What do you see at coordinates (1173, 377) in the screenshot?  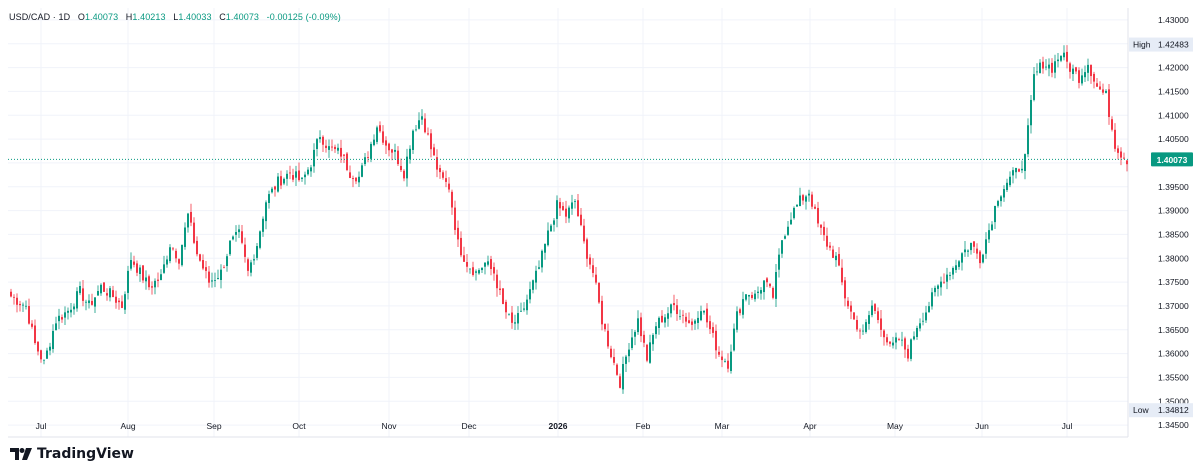 I see `price-tick-label: 1.35500` at bounding box center [1173, 377].